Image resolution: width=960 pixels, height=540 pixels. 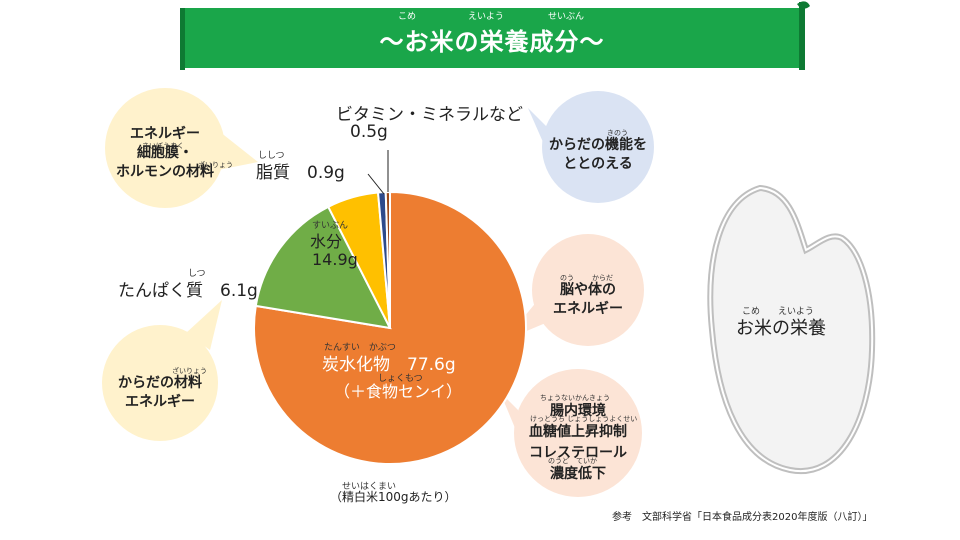 What do you see at coordinates (273, 173) in the screenshot?
I see `fat-name: 脂質` at bounding box center [273, 173].